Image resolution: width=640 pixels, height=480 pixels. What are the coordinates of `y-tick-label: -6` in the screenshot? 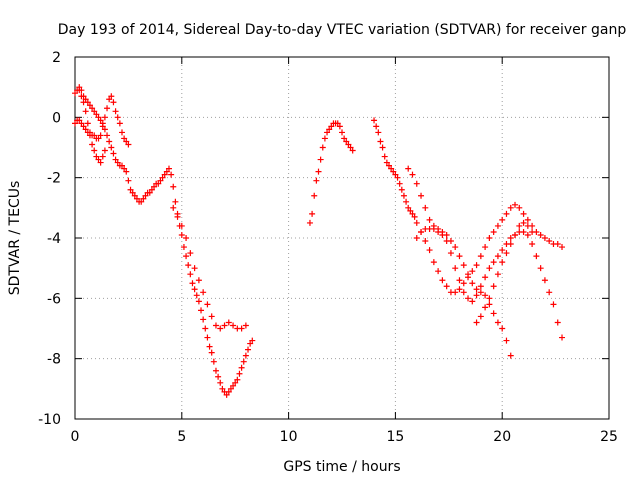 It's located at (54, 299).